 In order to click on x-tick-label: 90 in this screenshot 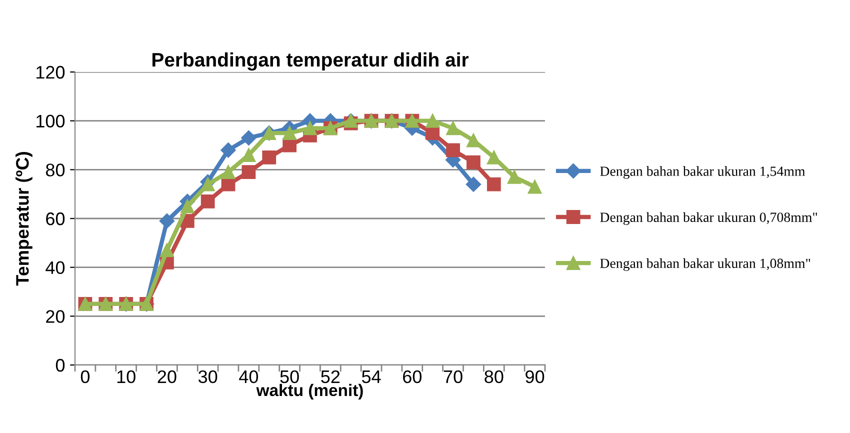, I will do `click(535, 377)`.